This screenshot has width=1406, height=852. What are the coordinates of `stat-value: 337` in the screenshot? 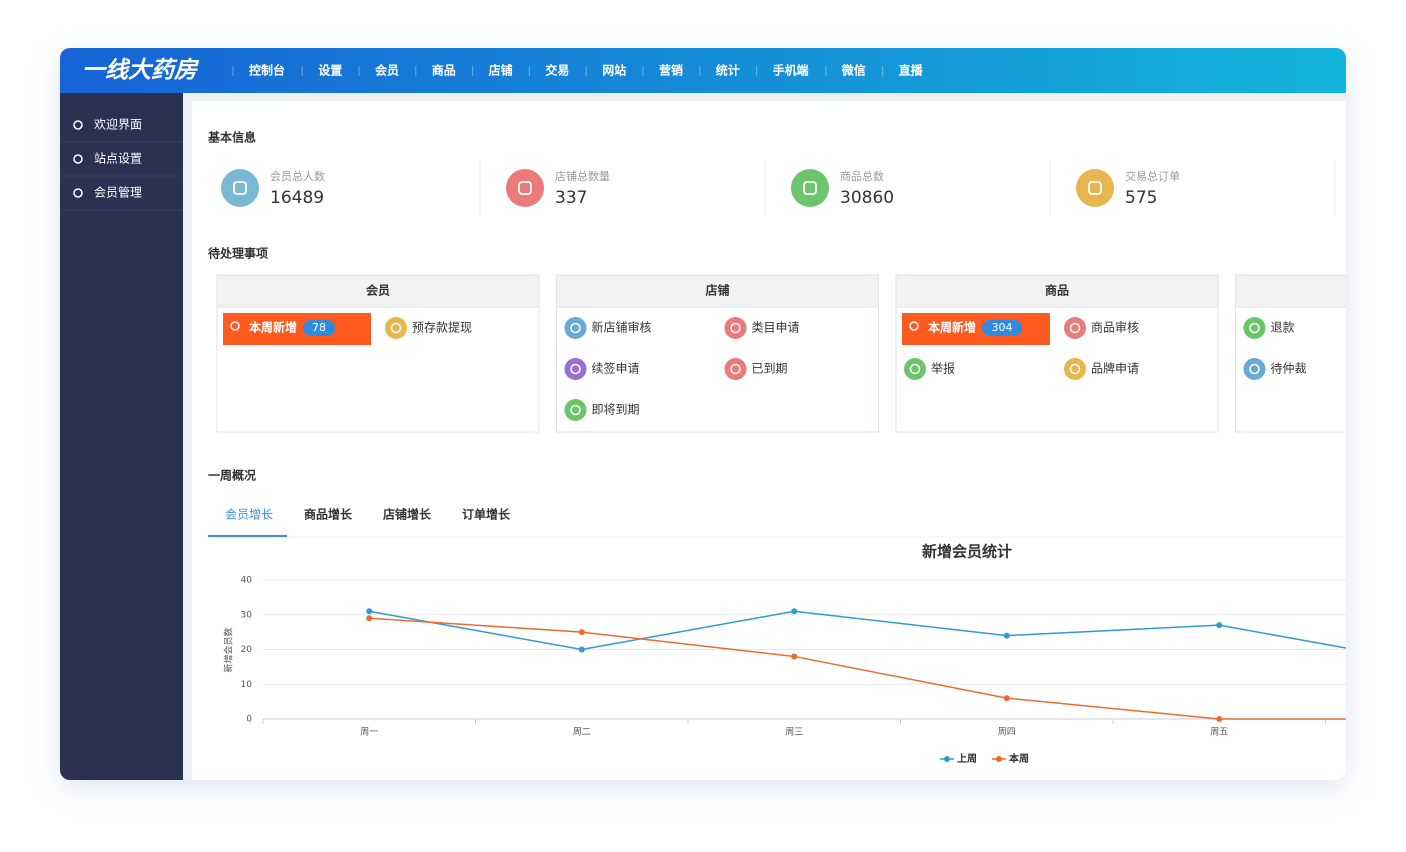 It's located at (571, 198).